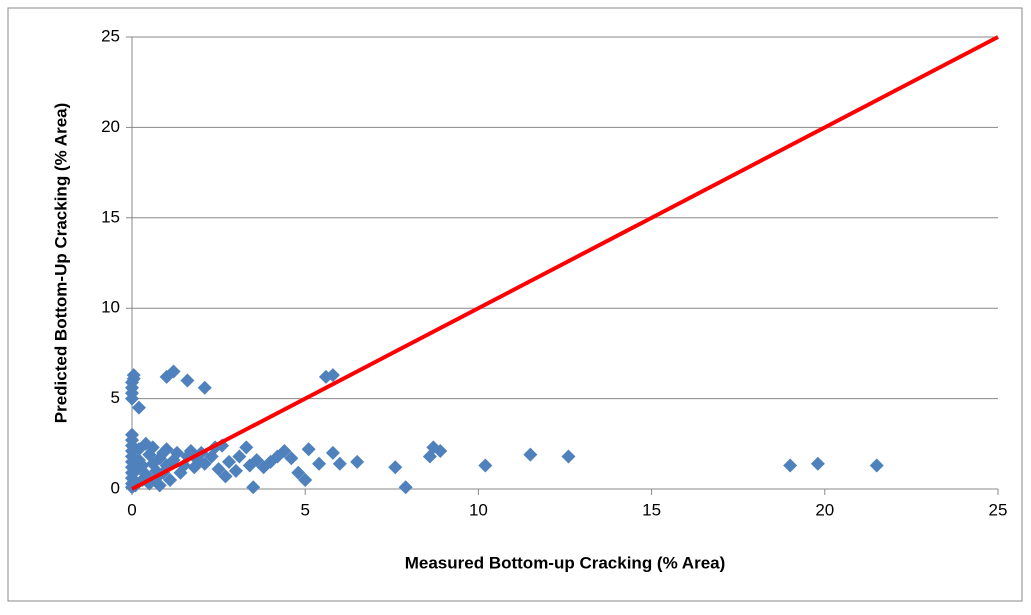  What do you see at coordinates (115, 397) in the screenshot?
I see `y-tick-label: 5` at bounding box center [115, 397].